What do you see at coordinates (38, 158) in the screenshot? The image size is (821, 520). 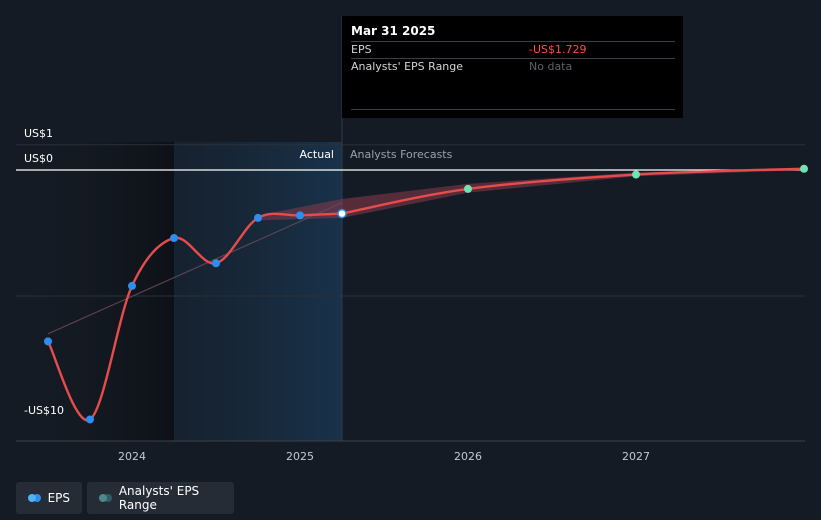 I see `y-tick-label: US$0` at bounding box center [38, 158].